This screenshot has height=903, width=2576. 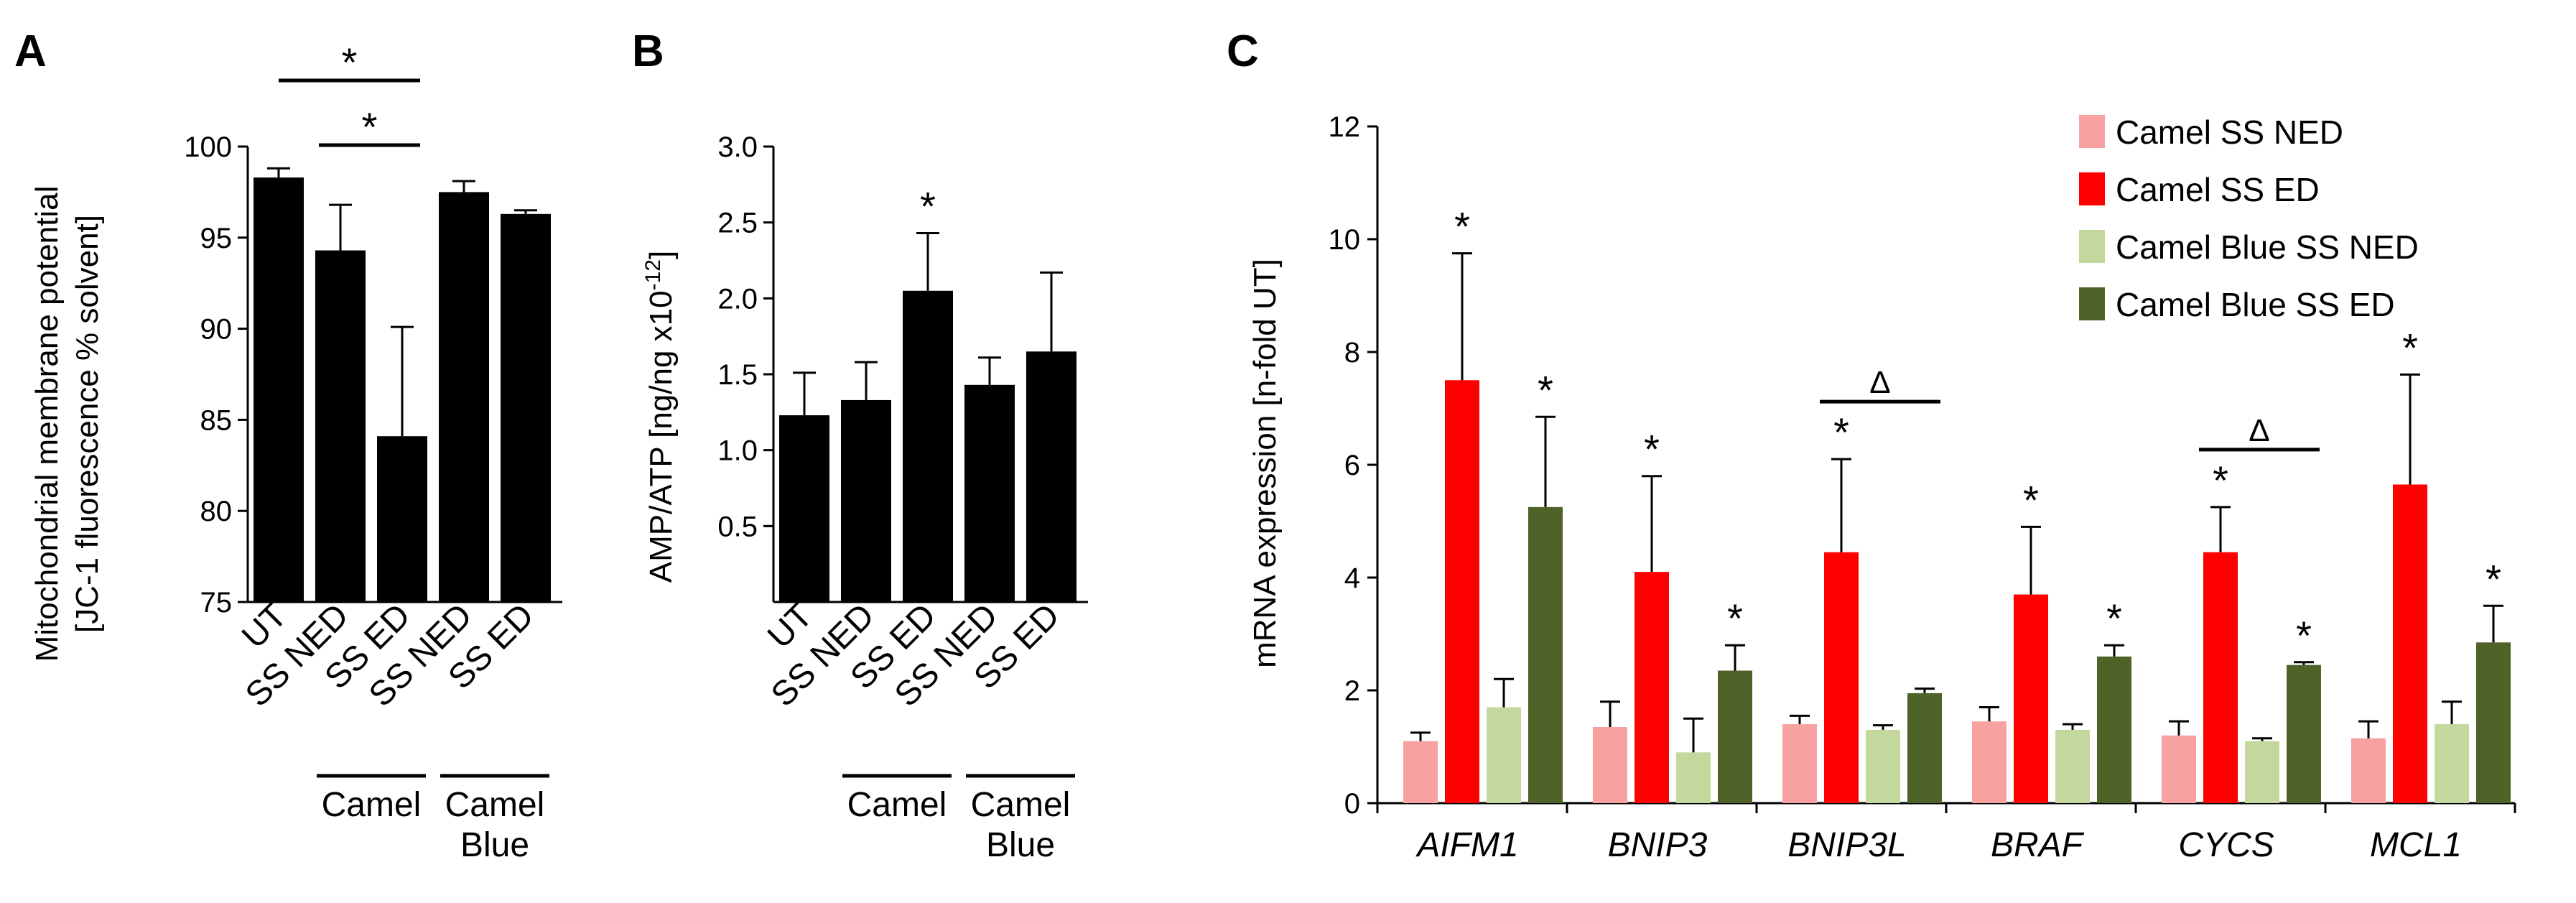 What do you see at coordinates (2218, 189) in the screenshot?
I see `legend-label: Camel SS ED` at bounding box center [2218, 189].